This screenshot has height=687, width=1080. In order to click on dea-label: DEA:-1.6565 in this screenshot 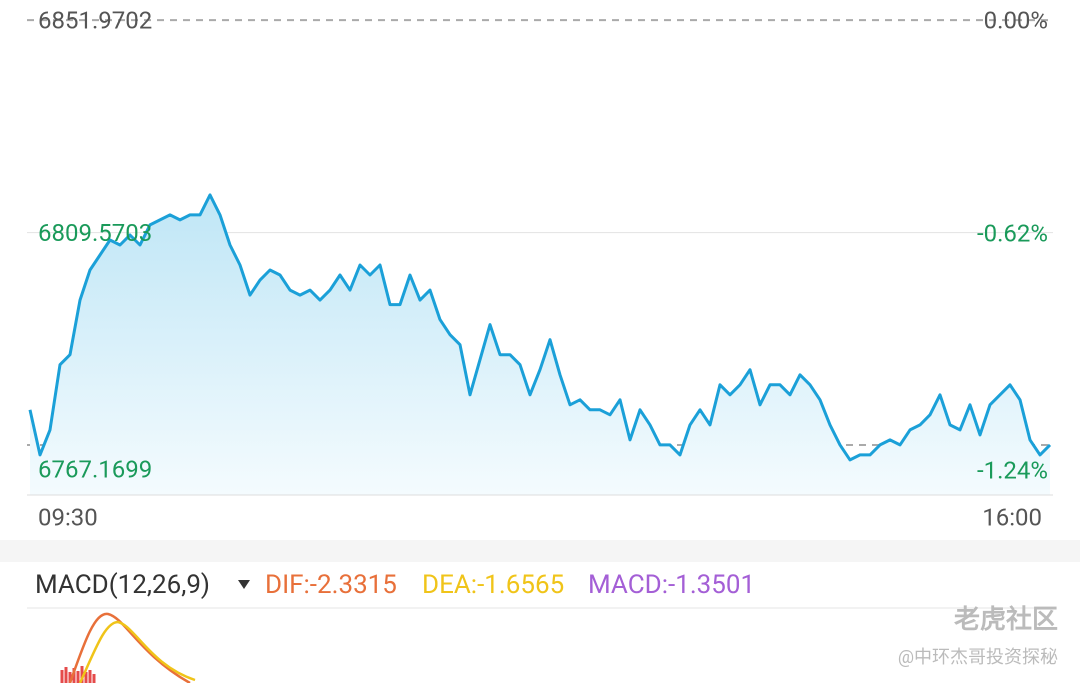, I will do `click(493, 585)`.